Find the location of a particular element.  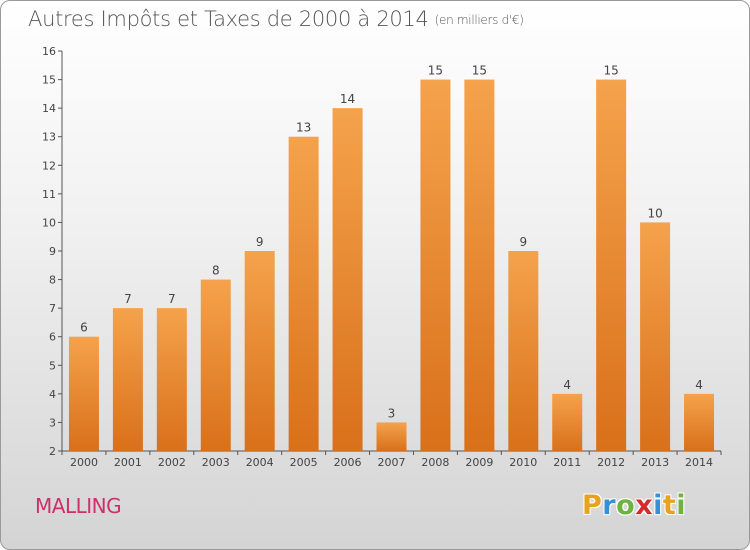

x-tick-label: 2005 is located at coordinates (304, 462).